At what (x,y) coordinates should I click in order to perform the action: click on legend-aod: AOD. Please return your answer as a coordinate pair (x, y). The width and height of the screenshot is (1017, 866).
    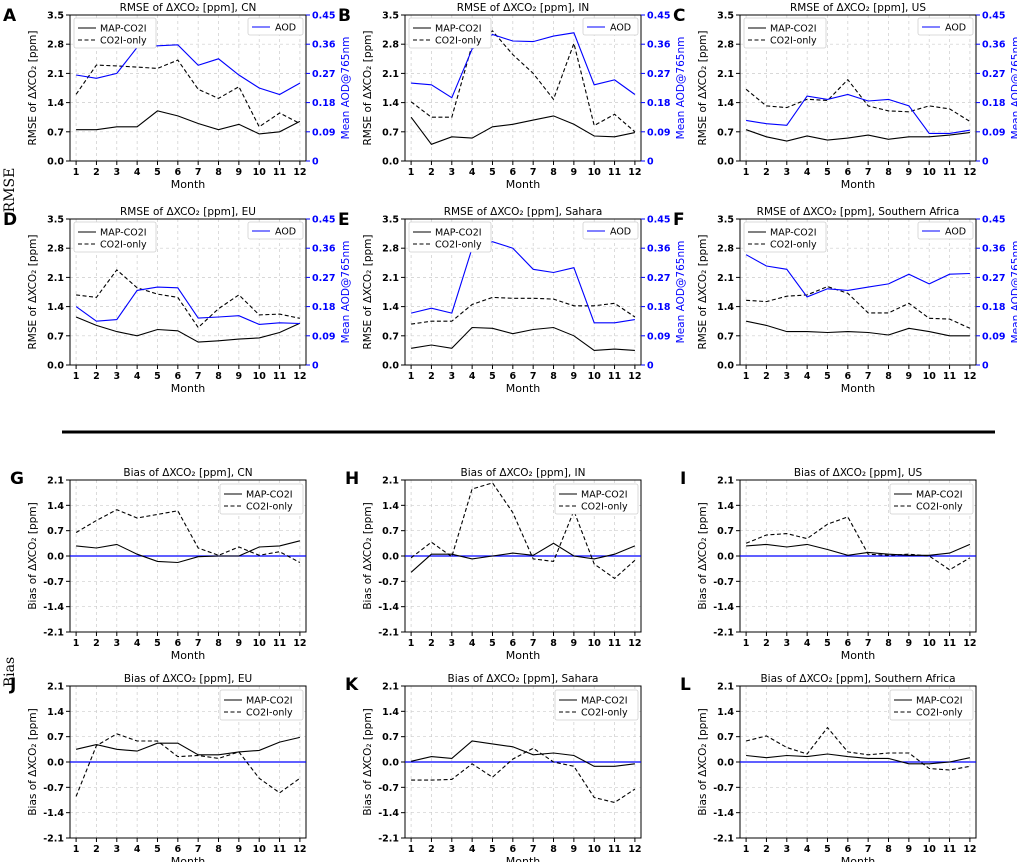
    Looking at the image, I should click on (275, 26).